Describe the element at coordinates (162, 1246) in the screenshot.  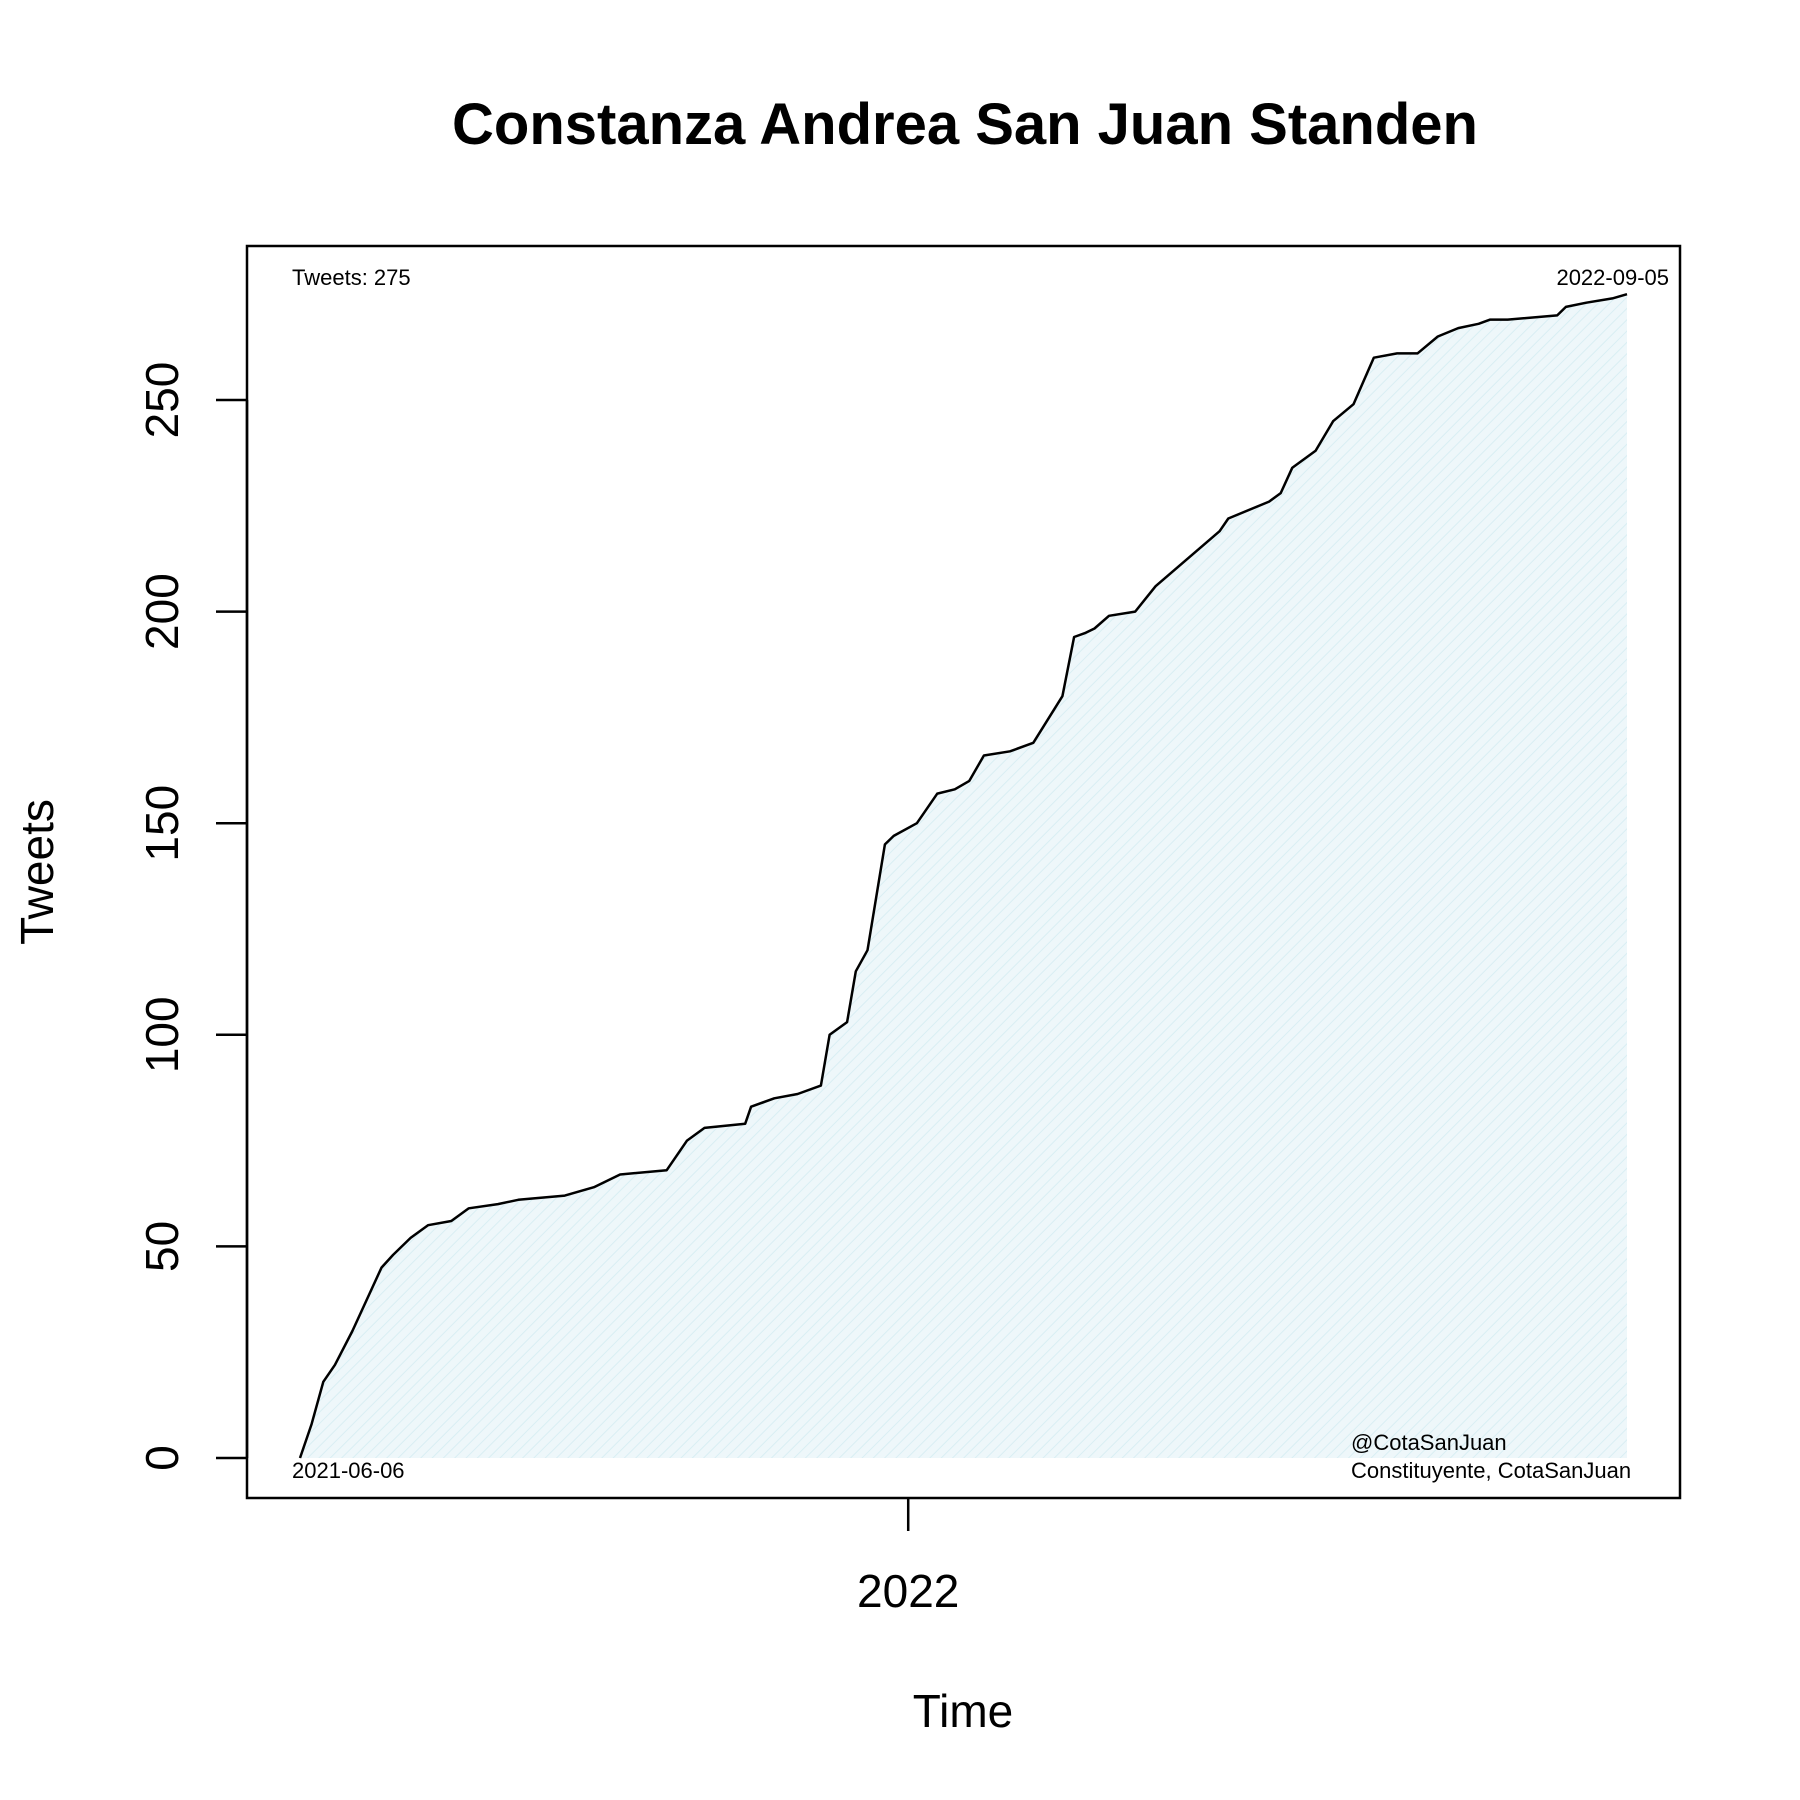
I see `y-tick-label: 50` at that location.